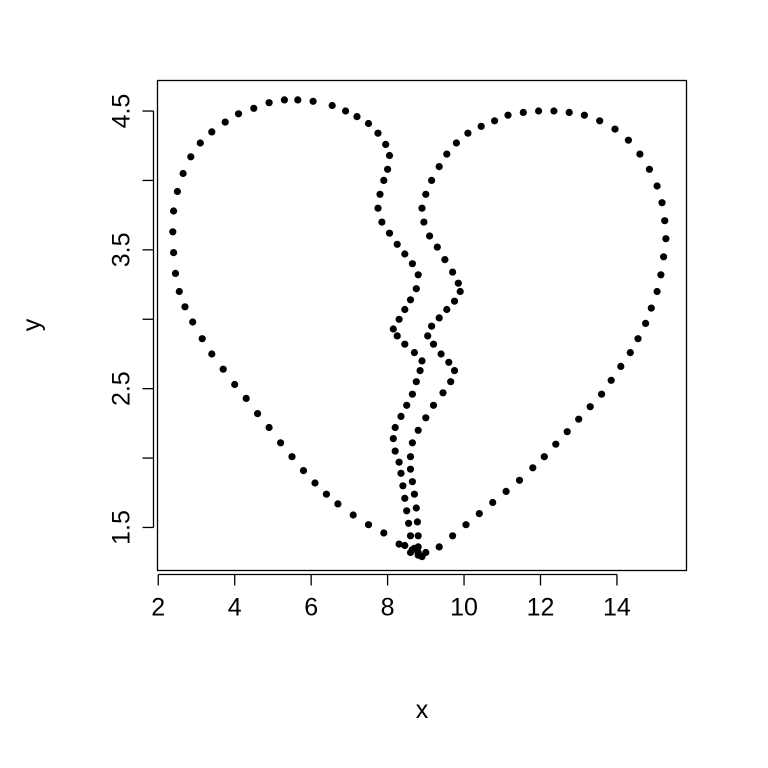 This screenshot has width=768, height=768. Describe the element at coordinates (388, 608) in the screenshot. I see `x-tick-label-3: 8` at that location.